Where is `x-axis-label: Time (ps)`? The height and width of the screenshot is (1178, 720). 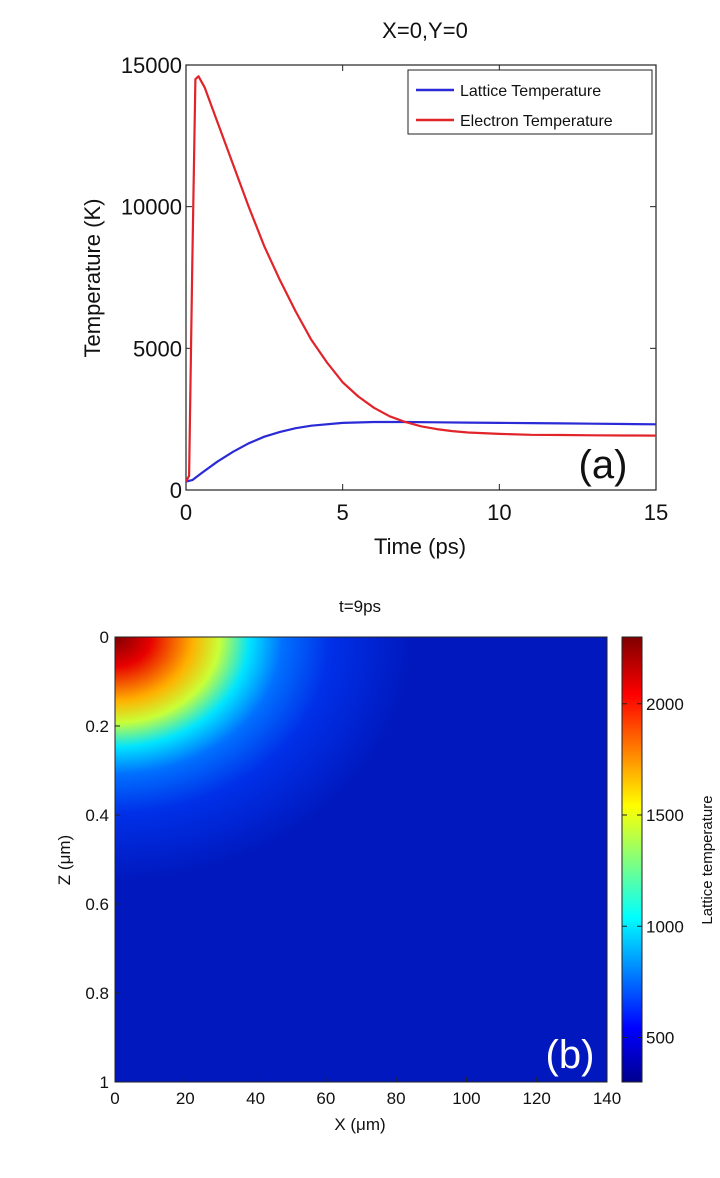 x-axis-label: Time (ps) is located at coordinates (420, 546).